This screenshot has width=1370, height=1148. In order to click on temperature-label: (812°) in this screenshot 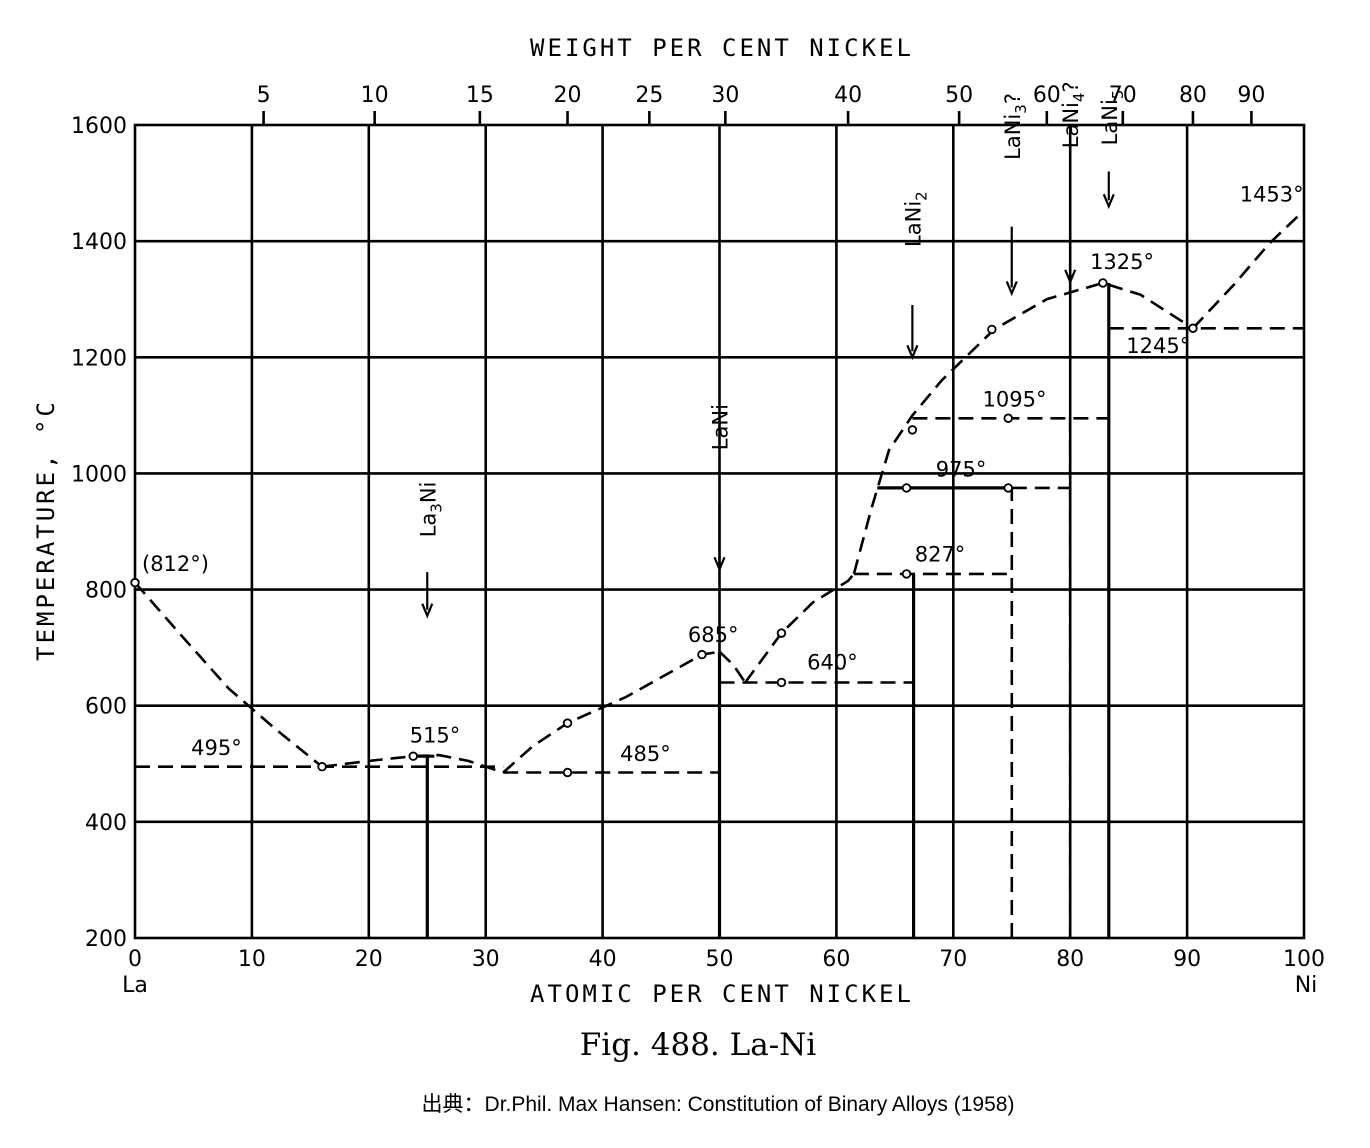, I will do `click(175, 564)`.